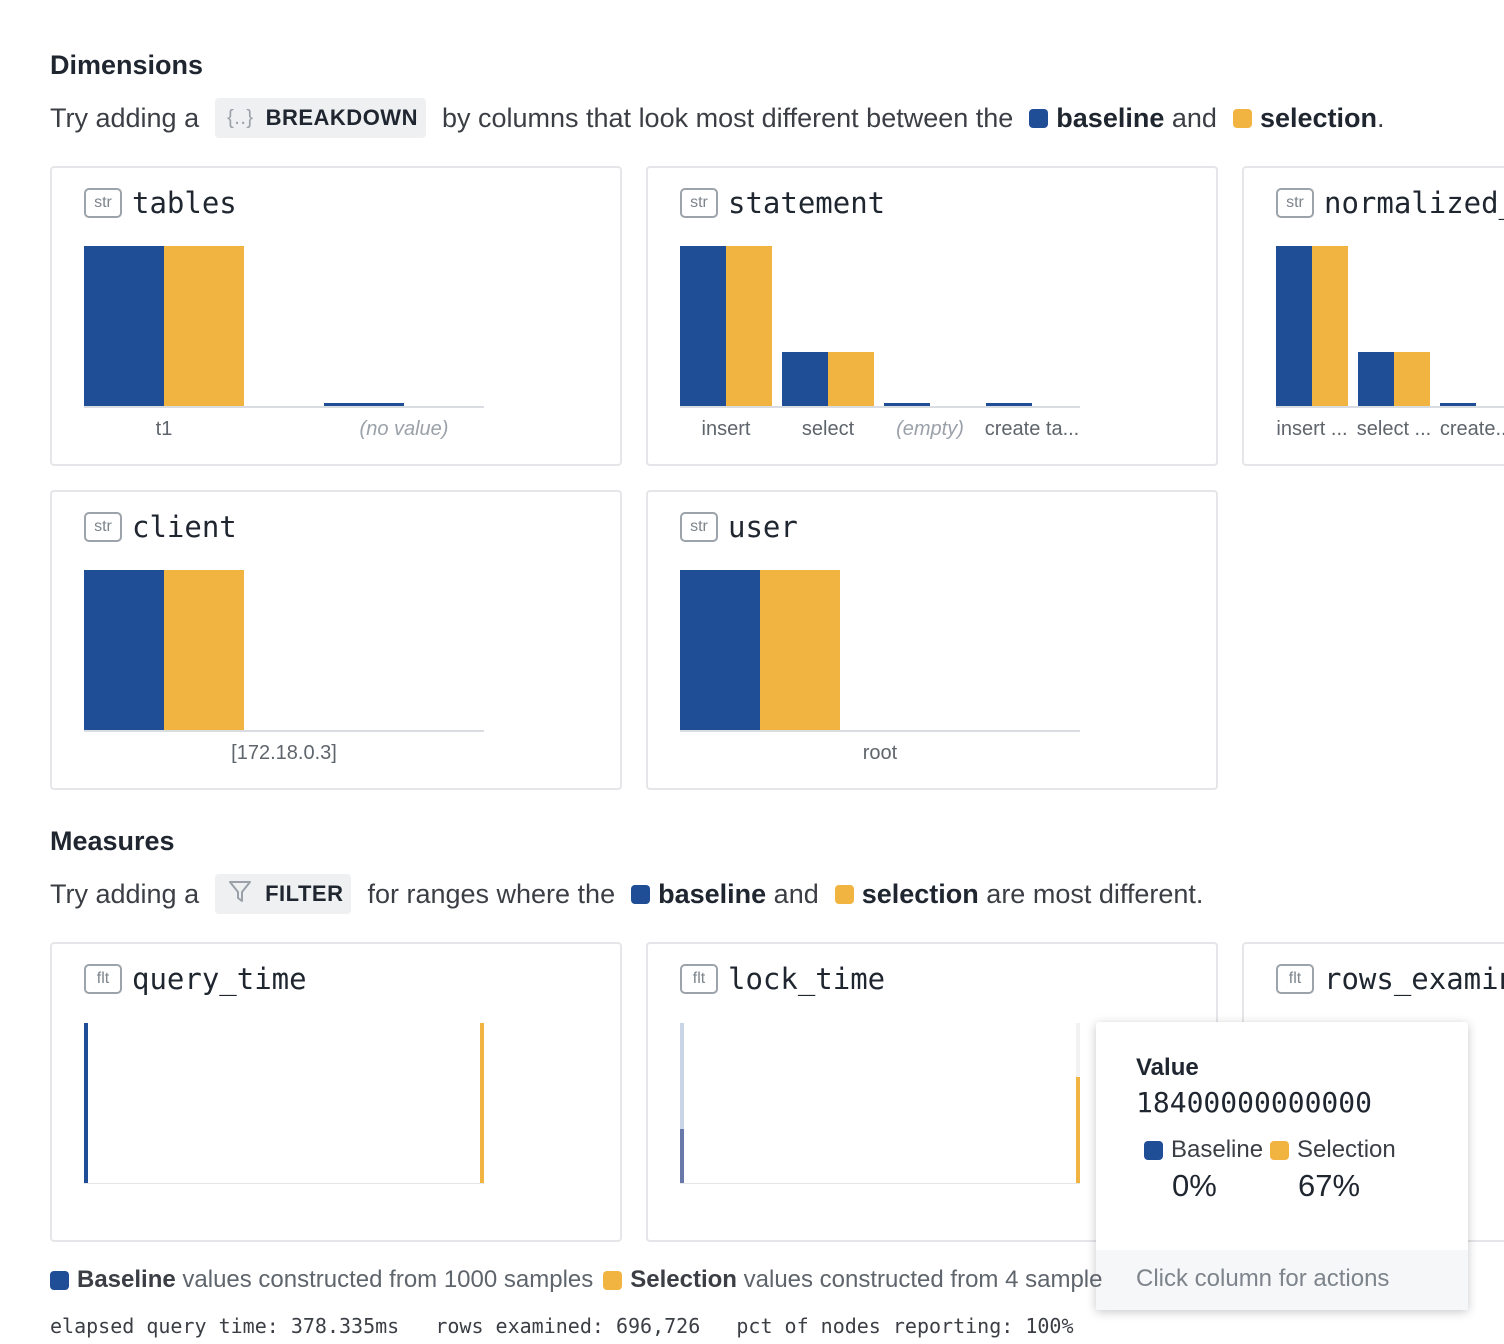  What do you see at coordinates (930, 429) in the screenshot?
I see `category-label: (empty)` at bounding box center [930, 429].